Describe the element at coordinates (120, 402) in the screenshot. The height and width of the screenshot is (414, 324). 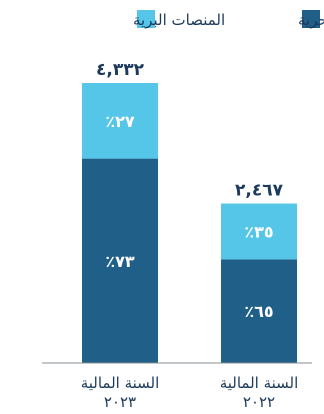
I see `x-tick-label-0-1: ٢٠٢٣` at that location.